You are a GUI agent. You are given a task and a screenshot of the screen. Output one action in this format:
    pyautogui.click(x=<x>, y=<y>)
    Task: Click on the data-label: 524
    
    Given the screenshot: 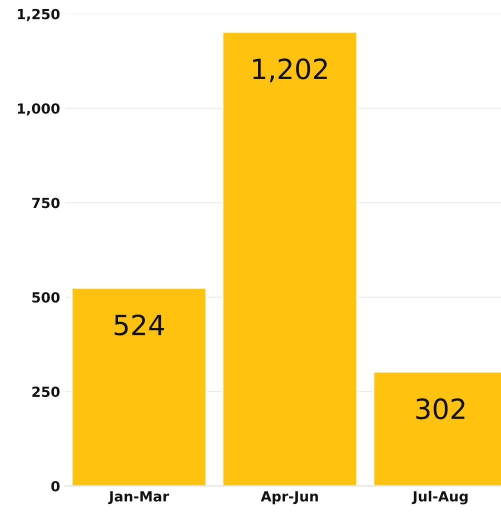 What is the action you would take?
    pyautogui.click(x=139, y=325)
    